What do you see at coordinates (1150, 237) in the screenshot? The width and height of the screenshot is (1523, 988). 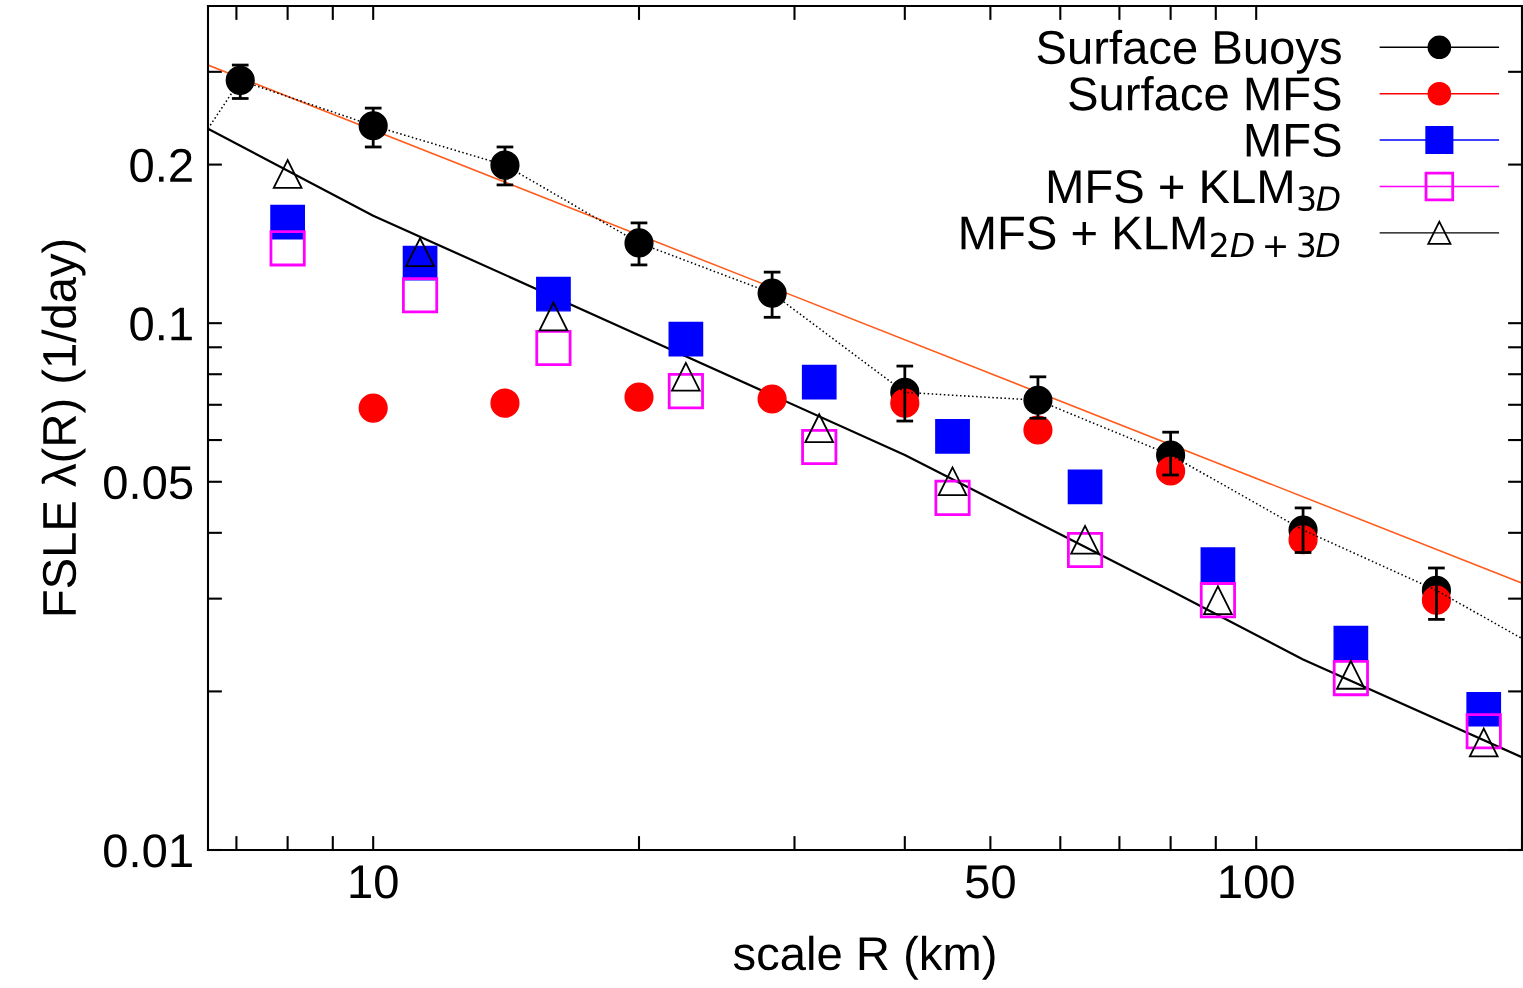 I see `legend-label: MFS + KLM$_{2D+3D}$` at bounding box center [1150, 237].